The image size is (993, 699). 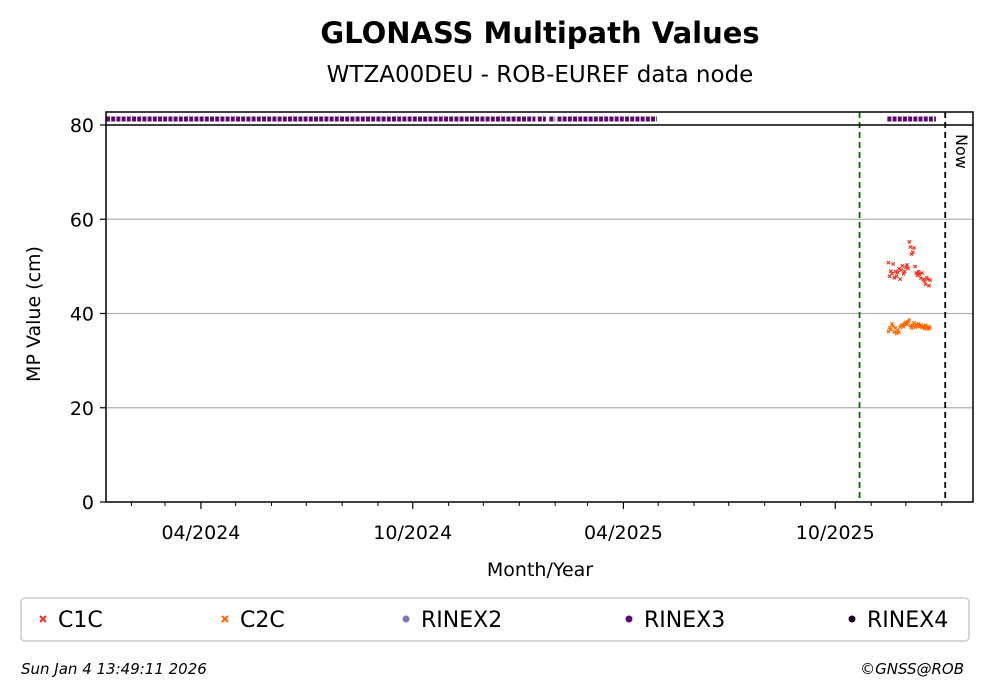 What do you see at coordinates (262, 620) in the screenshot?
I see `legend-label: C2C` at bounding box center [262, 620].